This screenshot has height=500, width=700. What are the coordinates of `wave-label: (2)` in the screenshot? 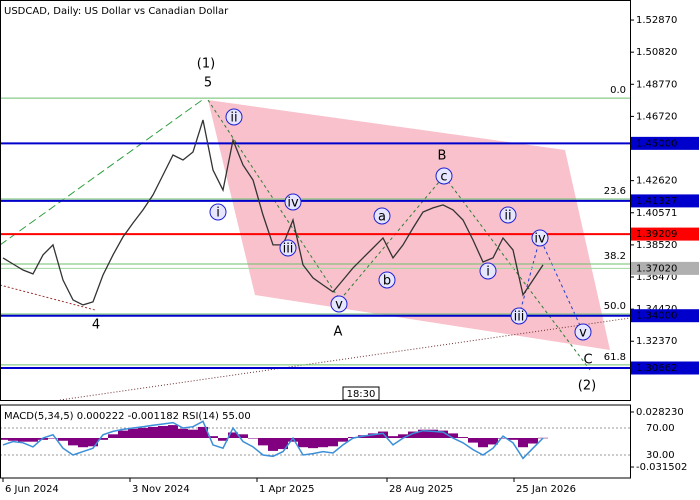 It's located at (587, 386).